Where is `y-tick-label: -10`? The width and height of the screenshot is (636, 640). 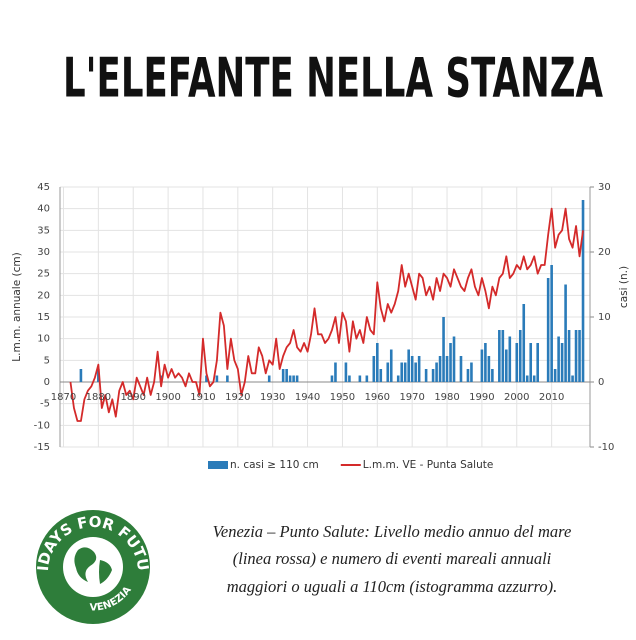 y-tick-label: -10 is located at coordinates (42, 425).